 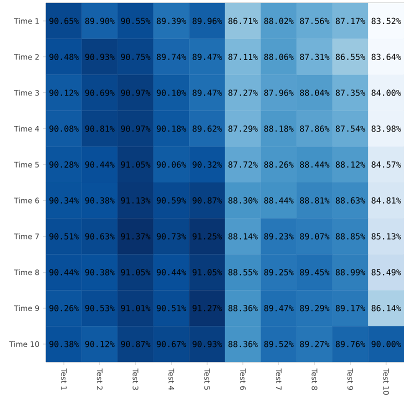 I want to click on data-label: 88.99%, so click(x=351, y=272).